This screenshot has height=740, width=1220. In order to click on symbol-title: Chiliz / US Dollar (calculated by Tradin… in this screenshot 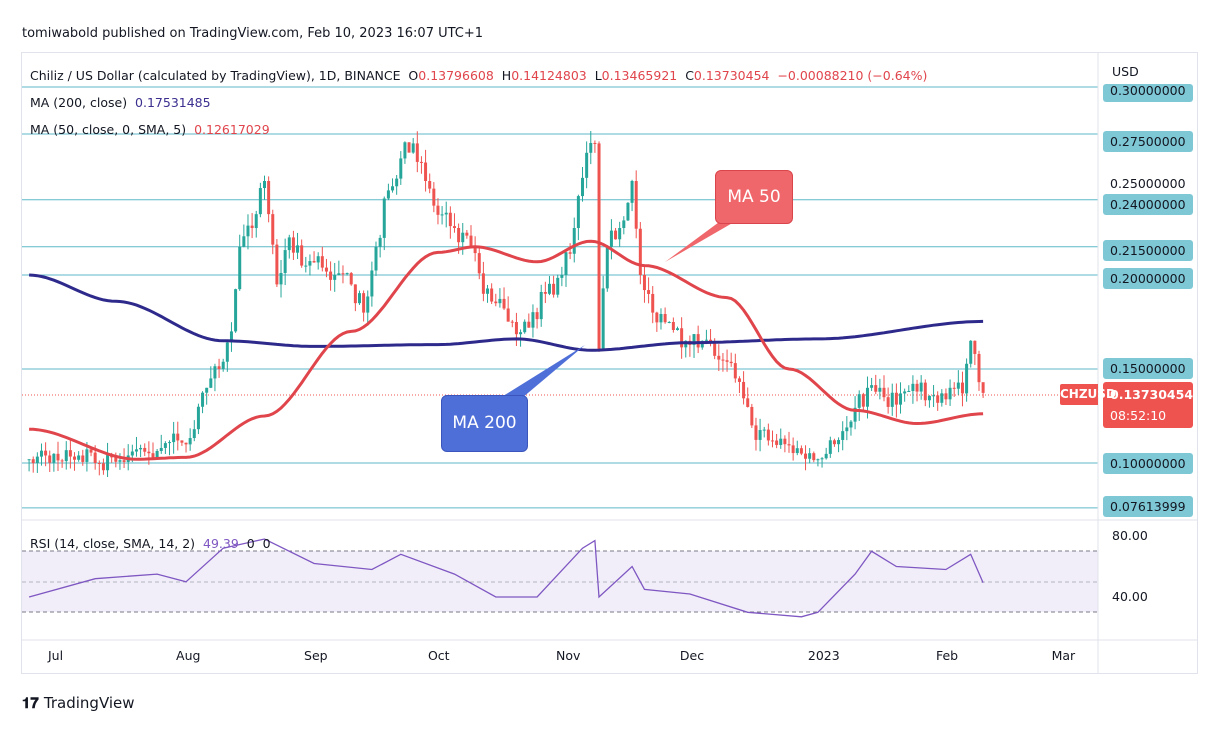, I will do `click(215, 75)`.